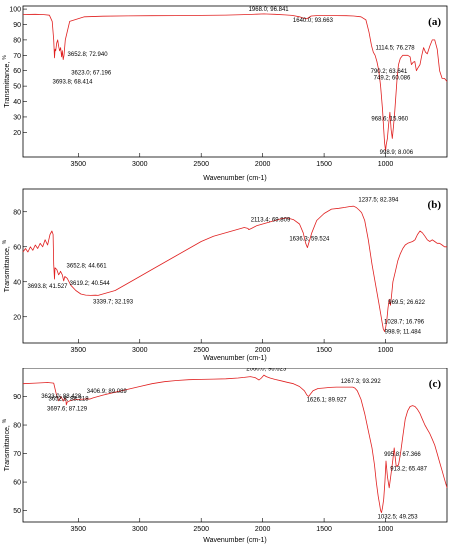  I want to click on peak-annotation: 1237.5; 82.394, so click(378, 201).